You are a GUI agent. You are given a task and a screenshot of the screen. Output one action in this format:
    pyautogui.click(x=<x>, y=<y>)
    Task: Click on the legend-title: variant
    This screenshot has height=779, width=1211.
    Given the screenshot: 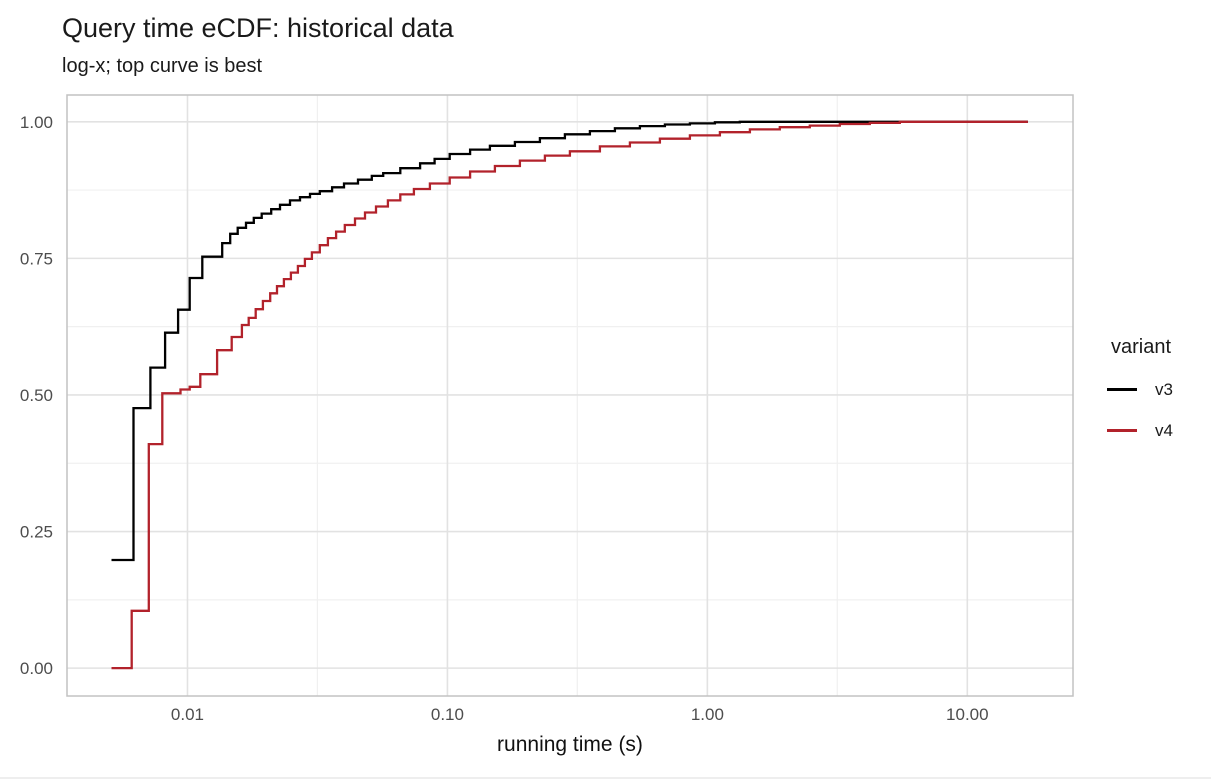 What is the action you would take?
    pyautogui.click(x=1141, y=347)
    